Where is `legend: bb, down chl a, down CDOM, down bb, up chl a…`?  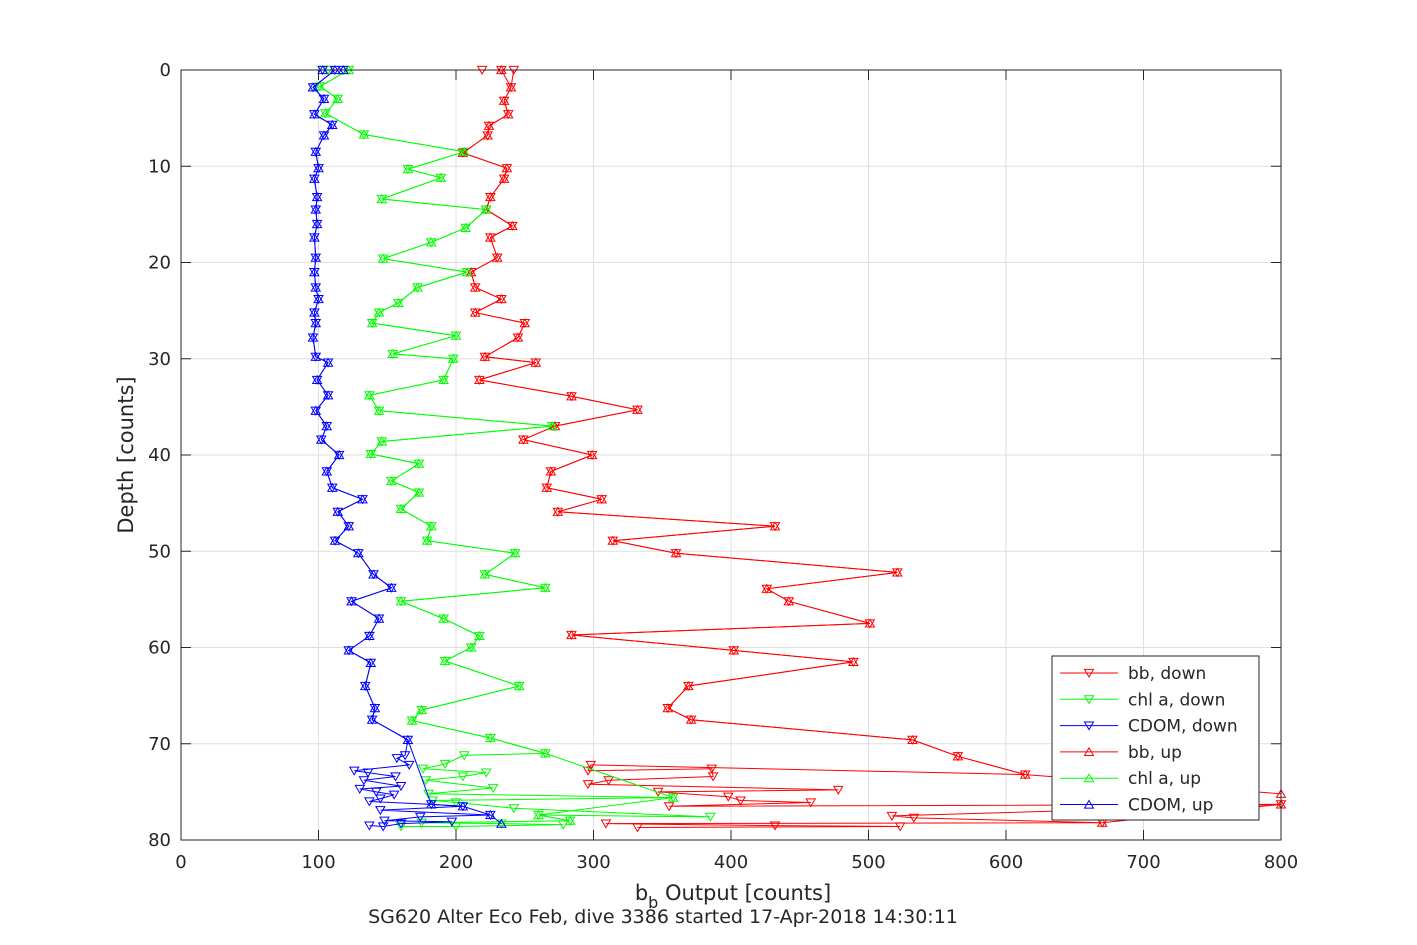
legend: bb, down chl a, down CDOM, down bb, up chl a… is located at coordinates (1155, 738).